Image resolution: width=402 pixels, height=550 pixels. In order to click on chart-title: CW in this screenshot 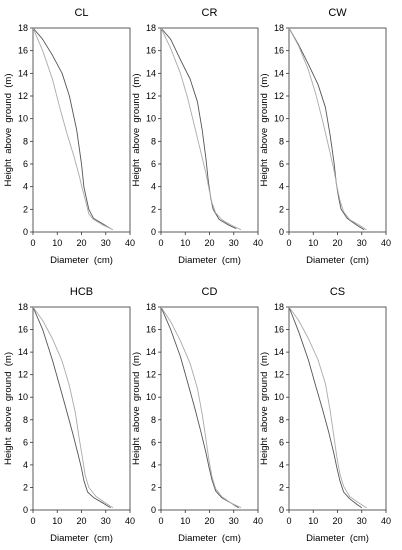, I will do `click(337, 13)`.